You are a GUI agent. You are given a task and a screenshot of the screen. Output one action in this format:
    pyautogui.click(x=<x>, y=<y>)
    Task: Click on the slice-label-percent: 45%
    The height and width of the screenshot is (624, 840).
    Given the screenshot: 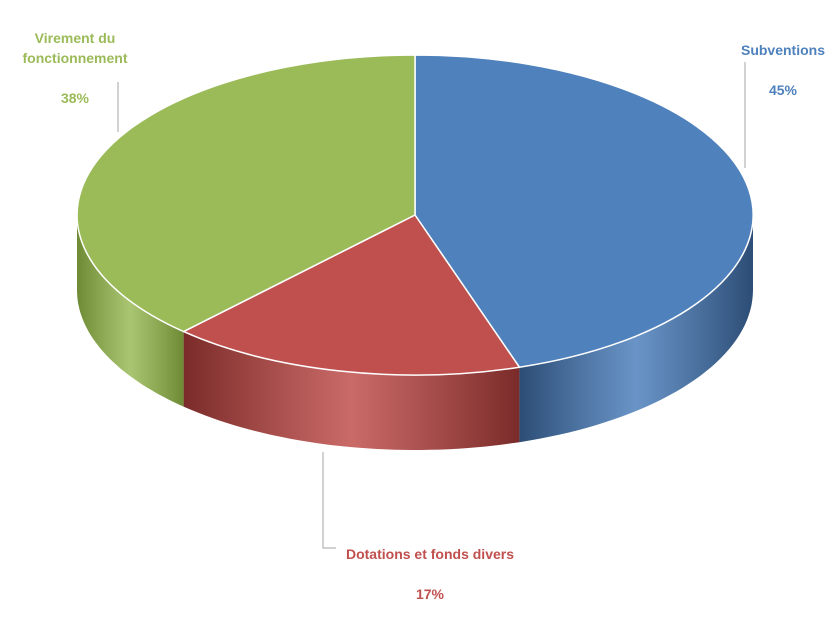 What is the action you would take?
    pyautogui.click(x=783, y=90)
    